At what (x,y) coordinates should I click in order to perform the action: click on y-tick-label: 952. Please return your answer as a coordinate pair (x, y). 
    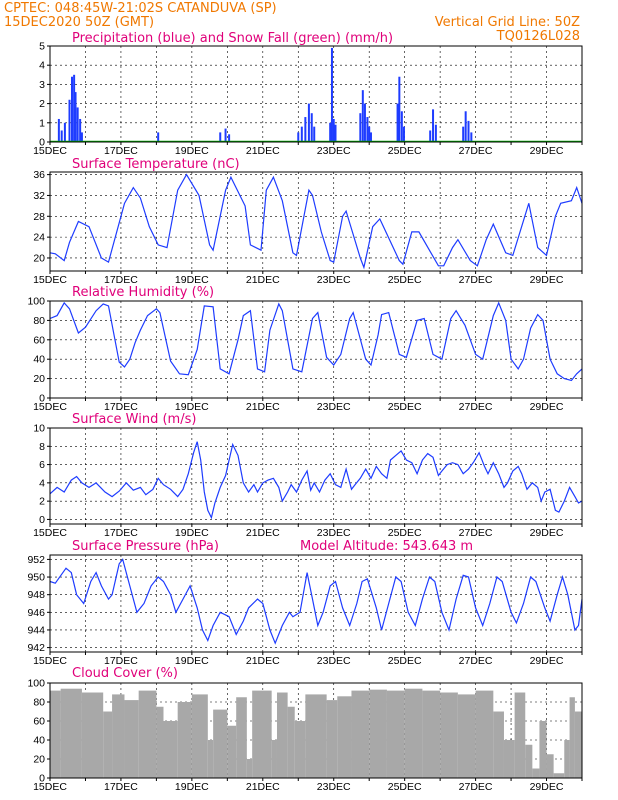
    Looking at the image, I should click on (36, 560).